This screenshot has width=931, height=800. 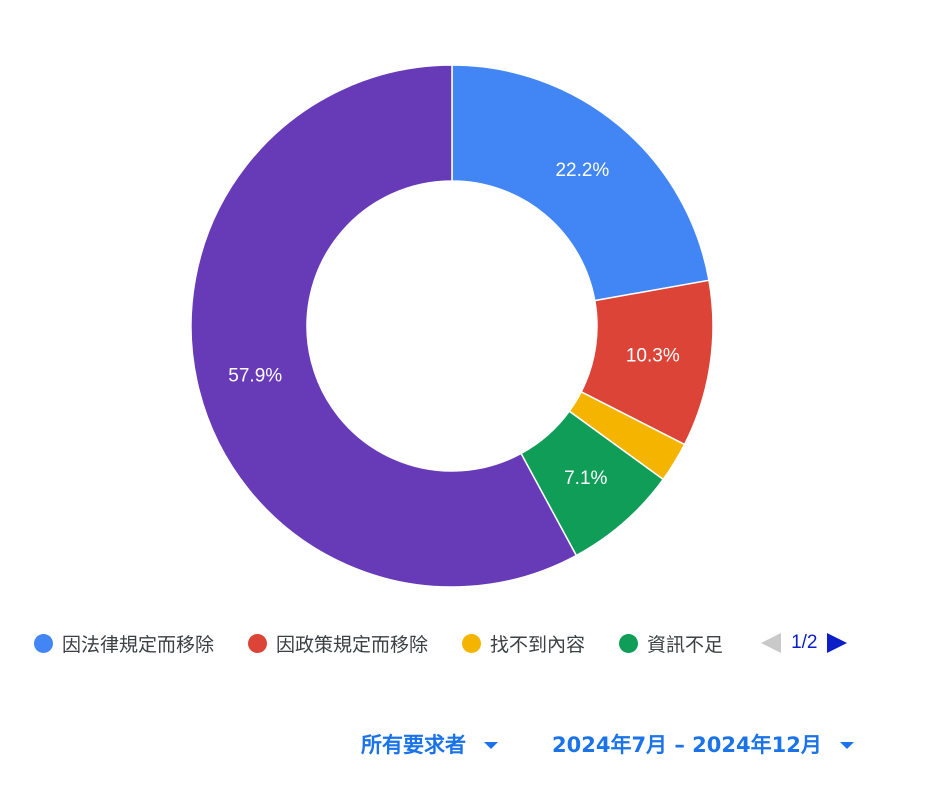 What do you see at coordinates (138, 644) in the screenshot?
I see `legend-label: 因法律規定而移除` at bounding box center [138, 644].